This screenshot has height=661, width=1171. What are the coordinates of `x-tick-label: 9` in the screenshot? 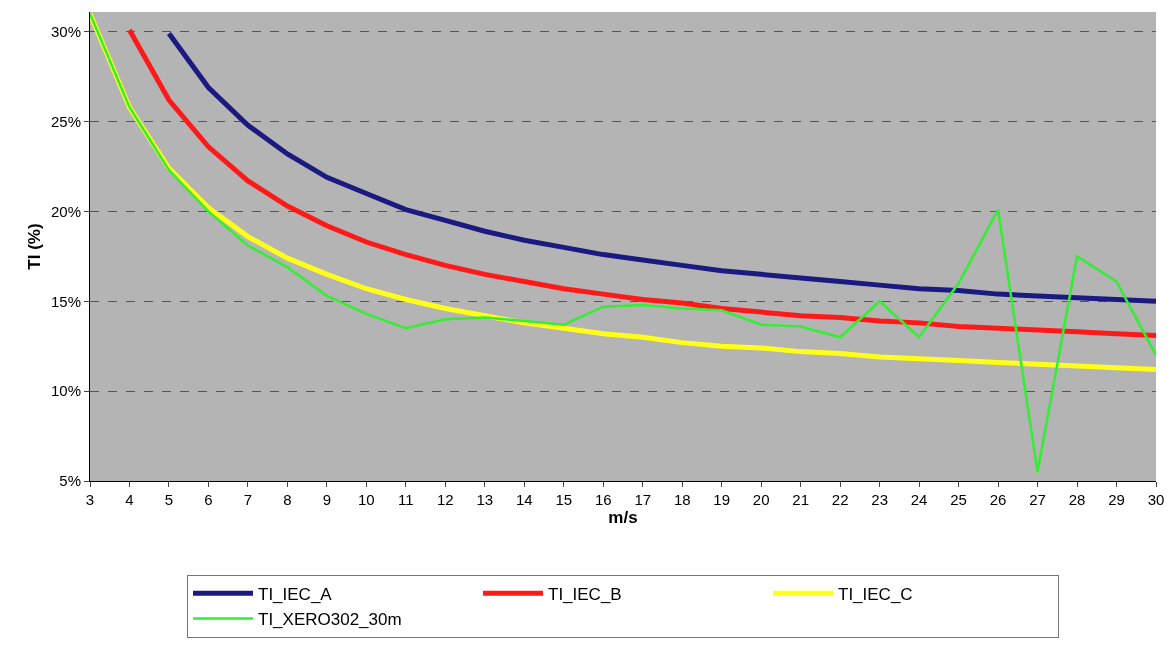 It's located at (327, 499).